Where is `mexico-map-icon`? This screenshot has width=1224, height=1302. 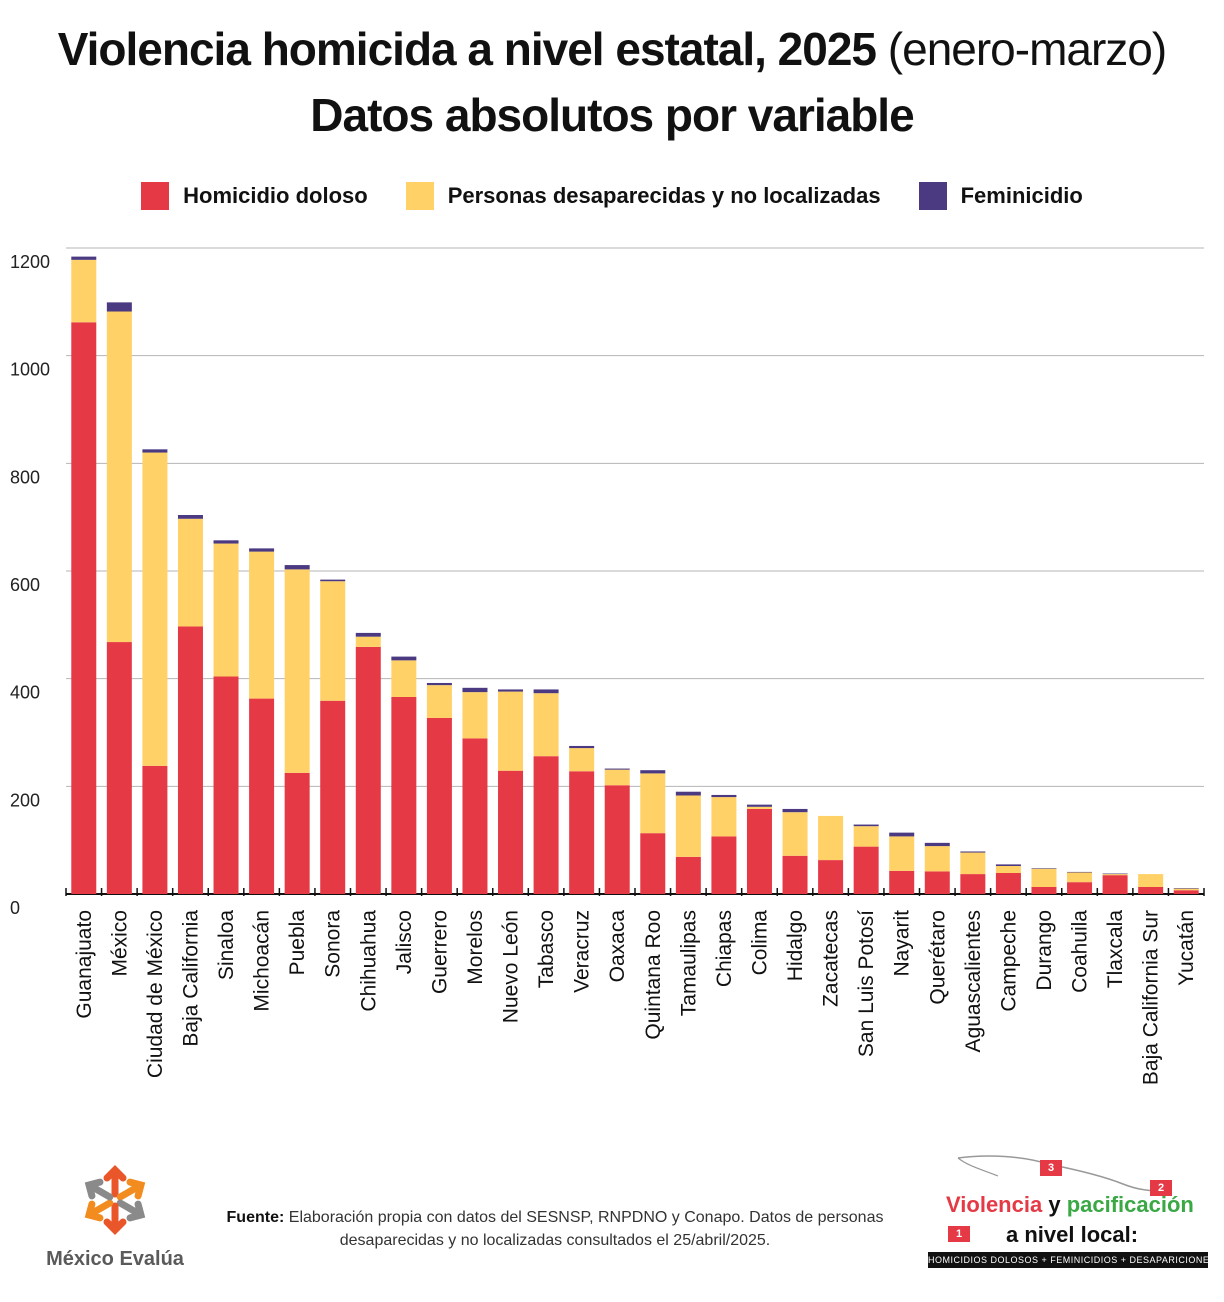
mexico-map-icon is located at coordinates (1063, 1173).